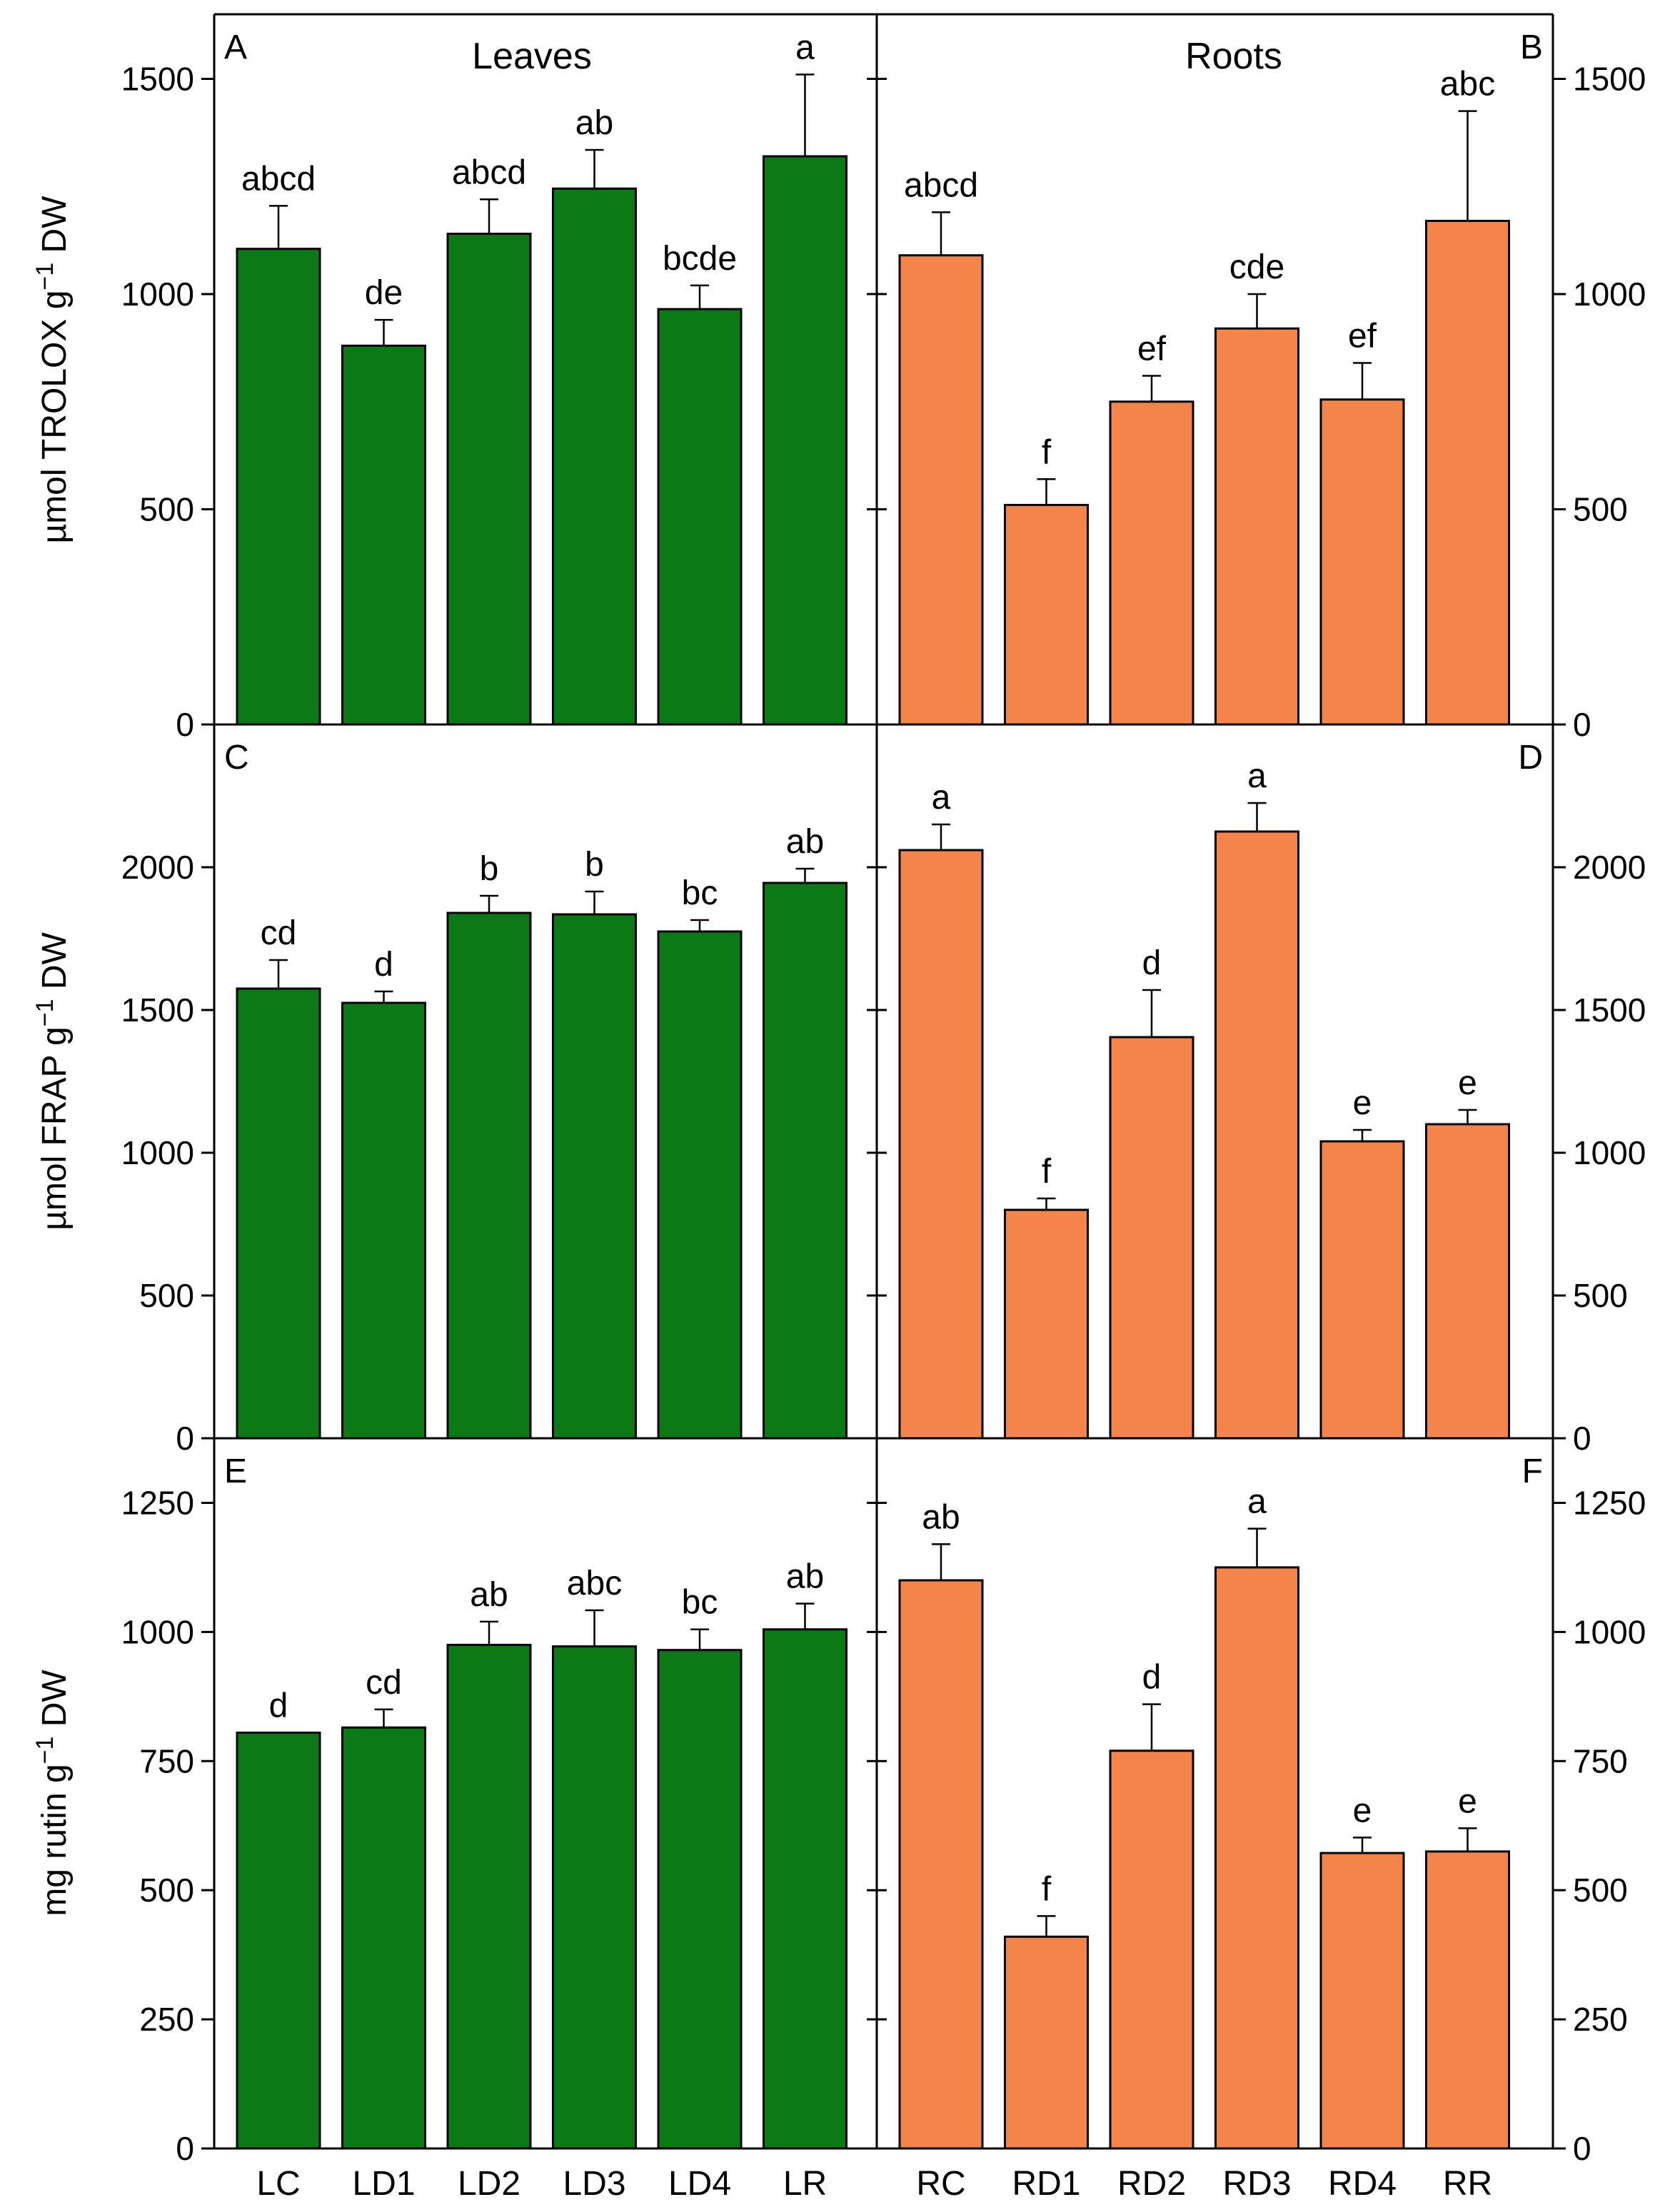 The image size is (1670, 2212). I want to click on significance-label-c-1: cd, so click(279, 933).